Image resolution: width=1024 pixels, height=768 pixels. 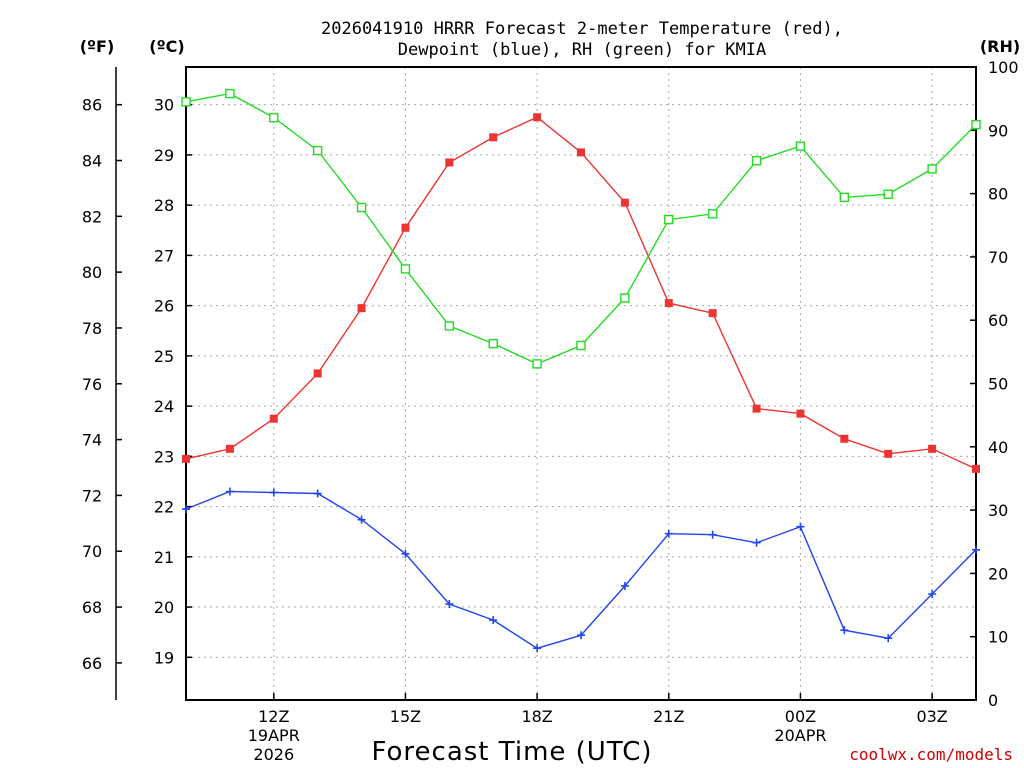 I want to click on f-tick-label-74: 74, so click(x=92, y=440).